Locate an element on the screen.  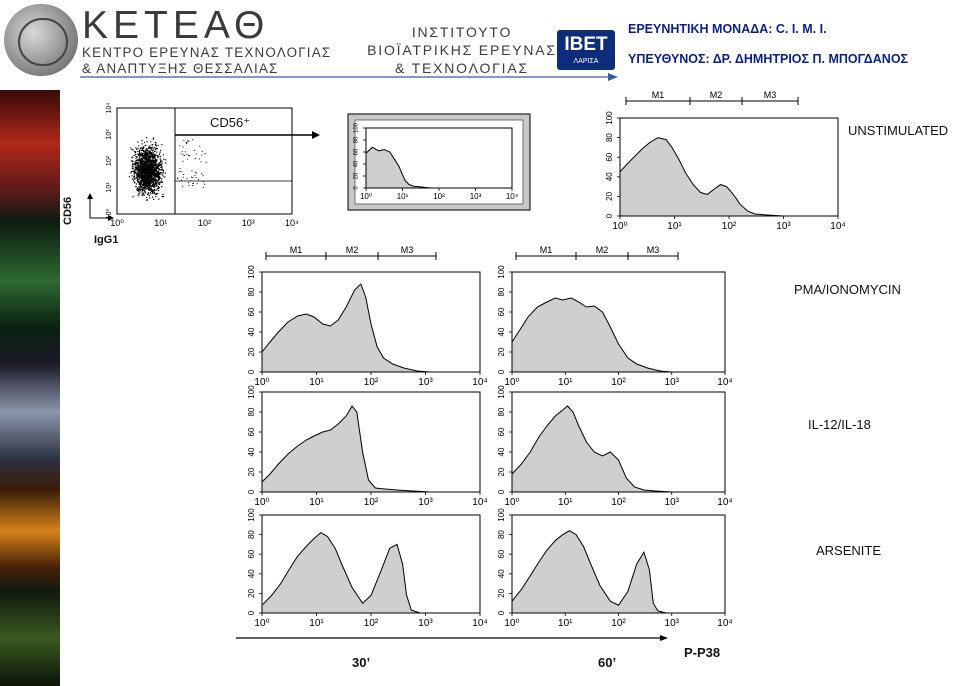
ibet-logo-icon: IBET ΛΑΡΙΣΑ is located at coordinates (586, 50).